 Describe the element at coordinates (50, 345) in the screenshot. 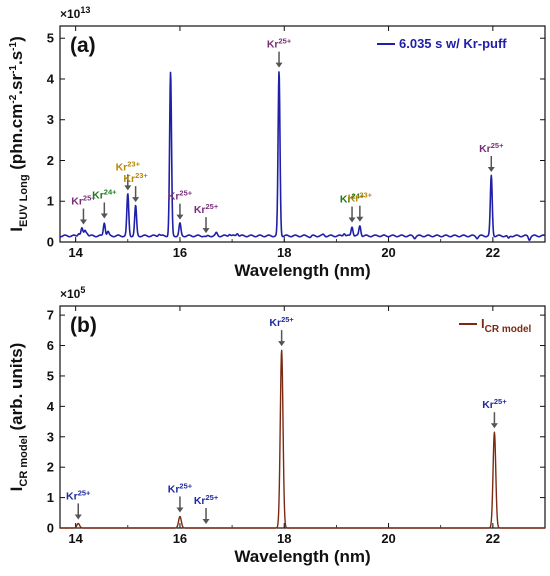

I see `y-tick-label: 6` at that location.